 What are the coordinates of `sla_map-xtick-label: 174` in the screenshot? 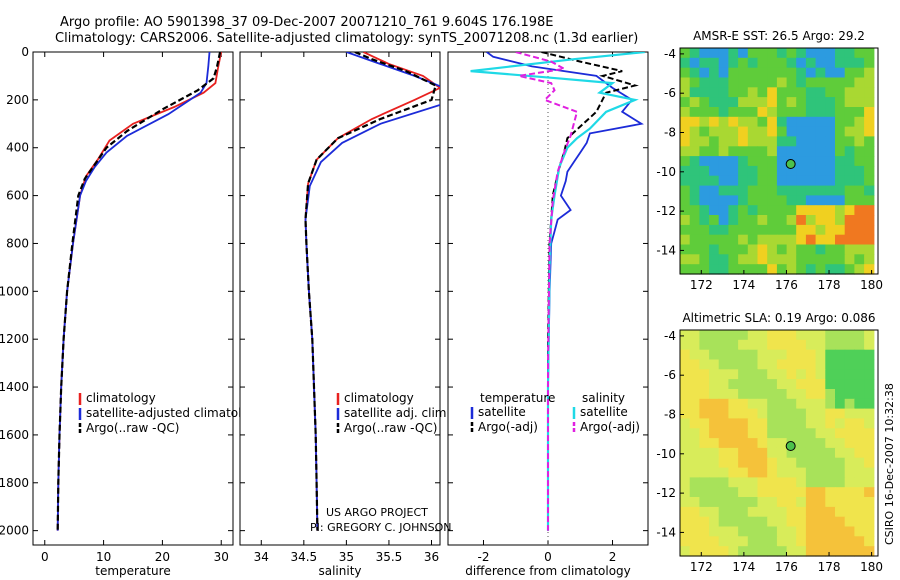 It's located at (743, 567).